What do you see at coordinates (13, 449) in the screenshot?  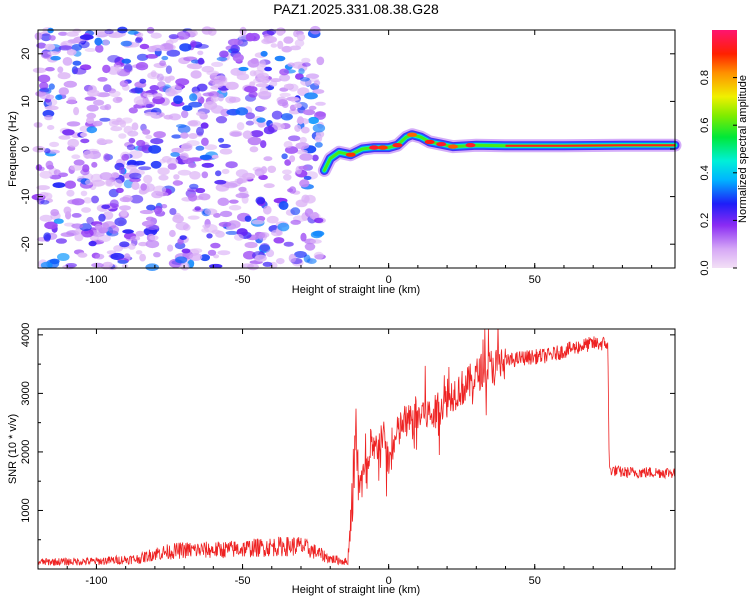 I see `snr-y-axis-label: SNR (10 * v/v)` at bounding box center [13, 449].